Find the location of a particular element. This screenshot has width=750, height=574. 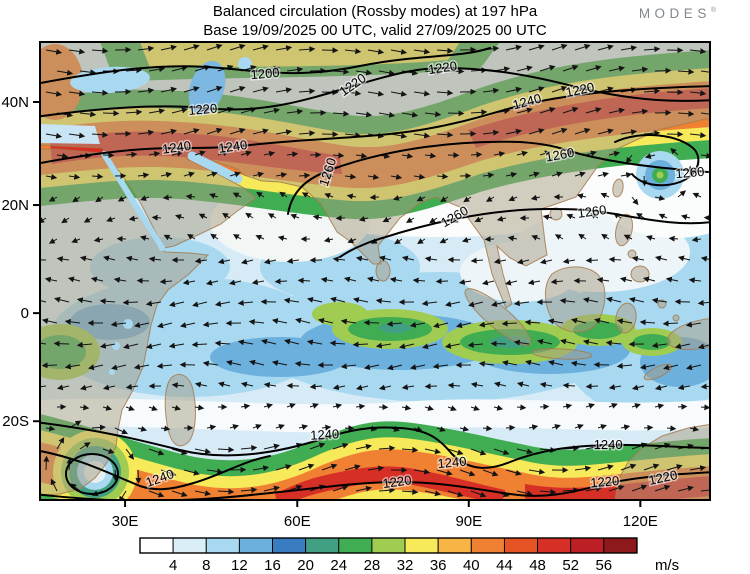

landmass-borneo is located at coordinates (575, 299).